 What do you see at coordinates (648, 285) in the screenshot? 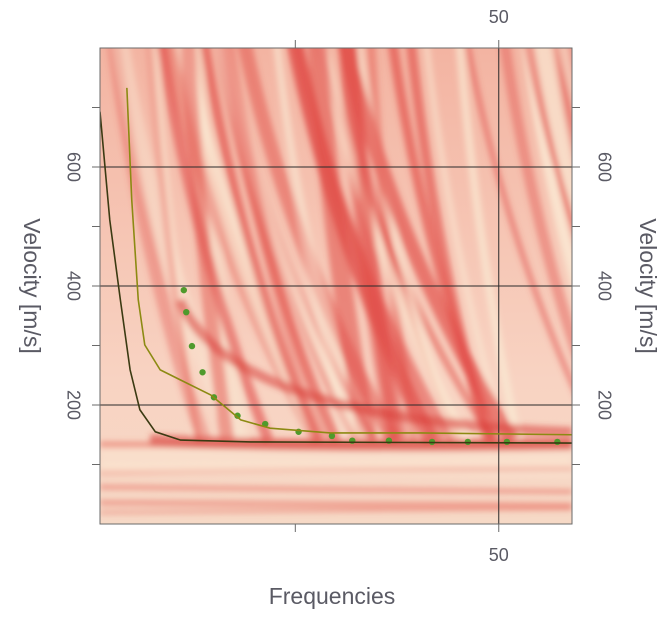
I see `y-axis-title-right: Velocity [m/s]` at bounding box center [648, 285].